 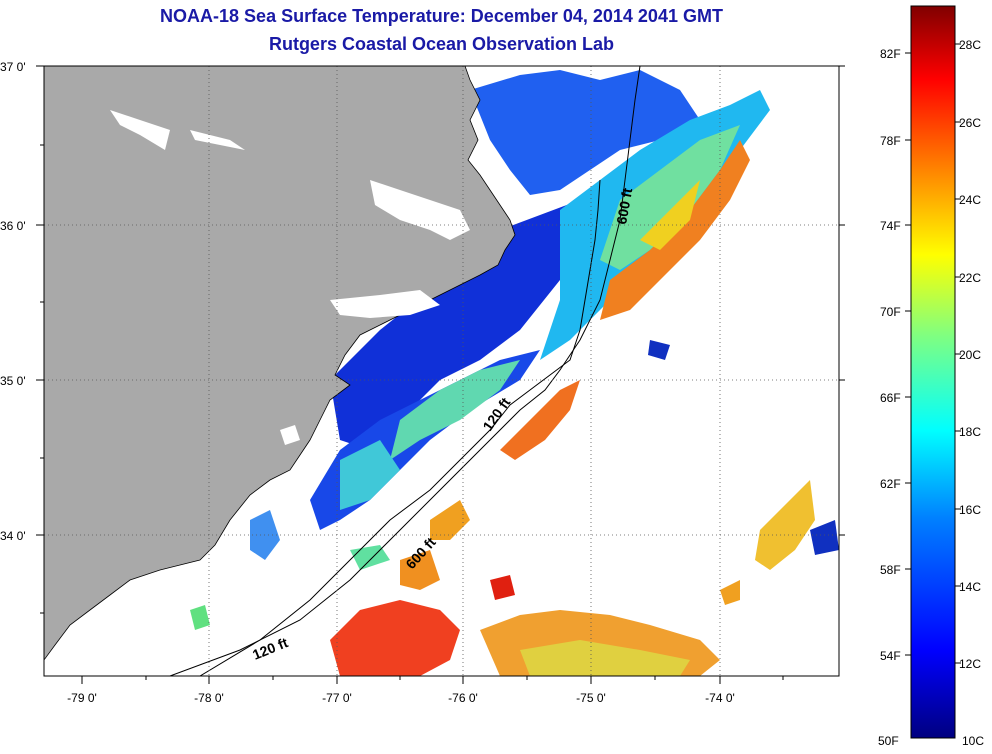 What do you see at coordinates (890, 656) in the screenshot?
I see `colorbar-f-label: 54F` at bounding box center [890, 656].